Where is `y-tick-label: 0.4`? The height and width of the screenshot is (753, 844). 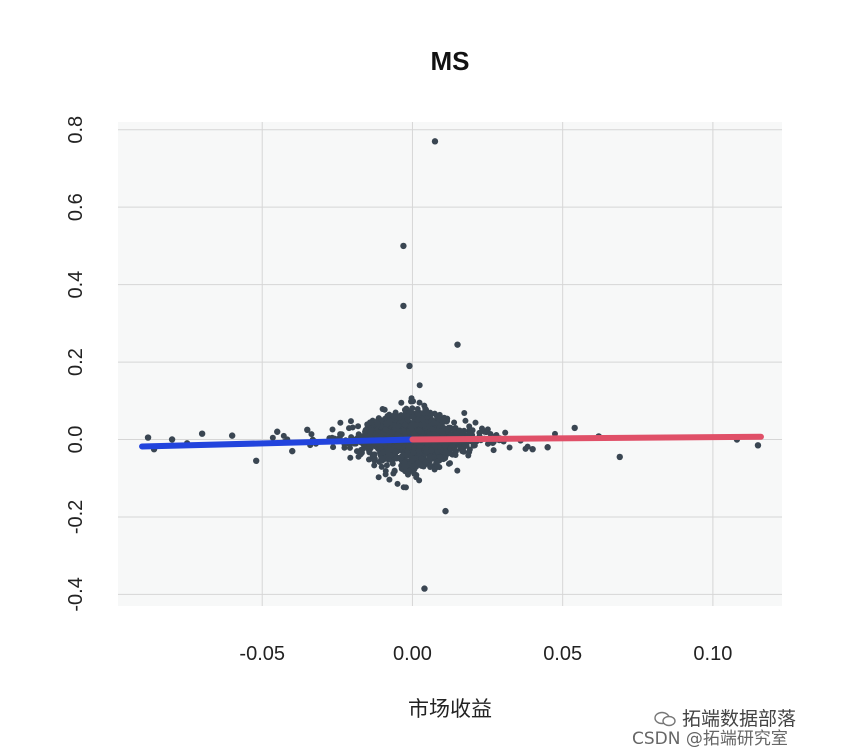 y-tick-label: 0.4 is located at coordinates (76, 285).